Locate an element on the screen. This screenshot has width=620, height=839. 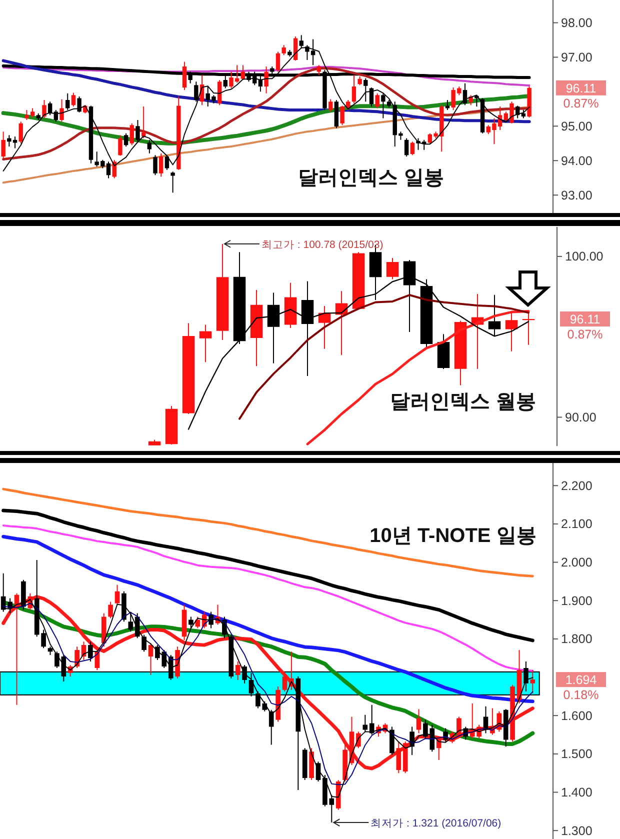
y-tick-label: 90.00 is located at coordinates (580, 417).